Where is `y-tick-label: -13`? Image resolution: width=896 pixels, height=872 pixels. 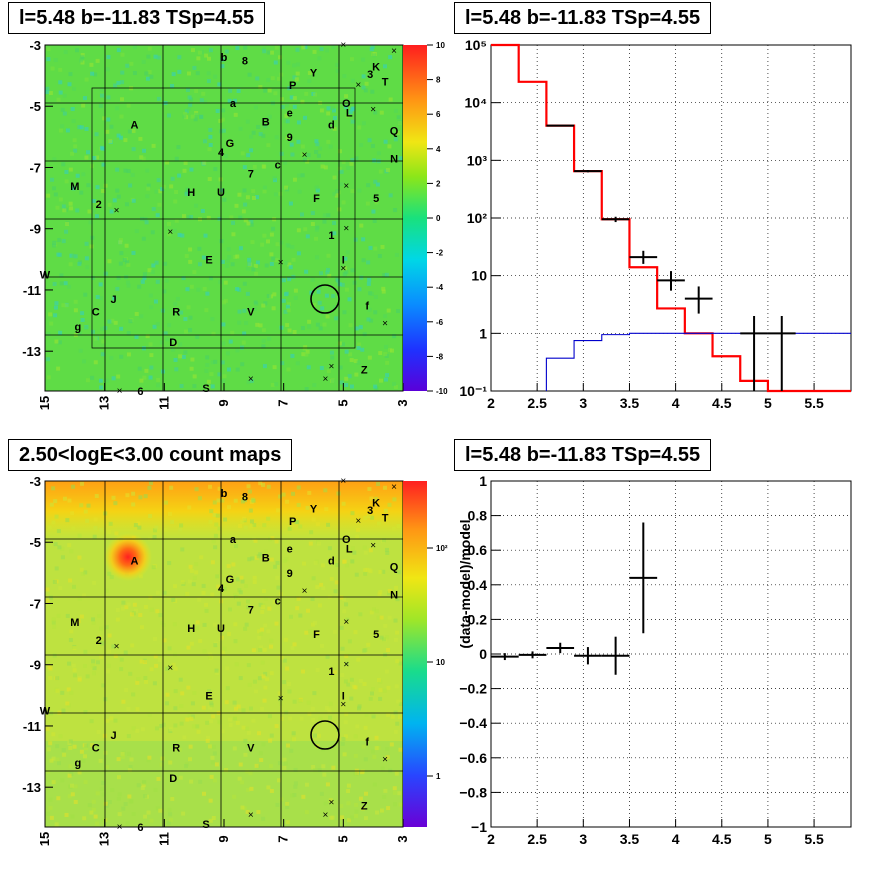 y-tick-label: -13 is located at coordinates (31, 787).